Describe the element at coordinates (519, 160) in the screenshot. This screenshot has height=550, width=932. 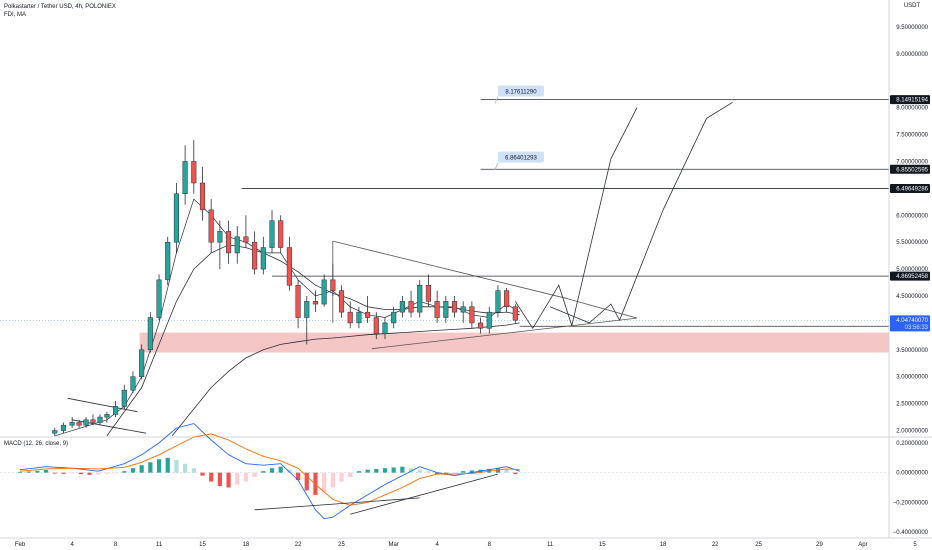
I see `target-callout: 6.86401293` at that location.